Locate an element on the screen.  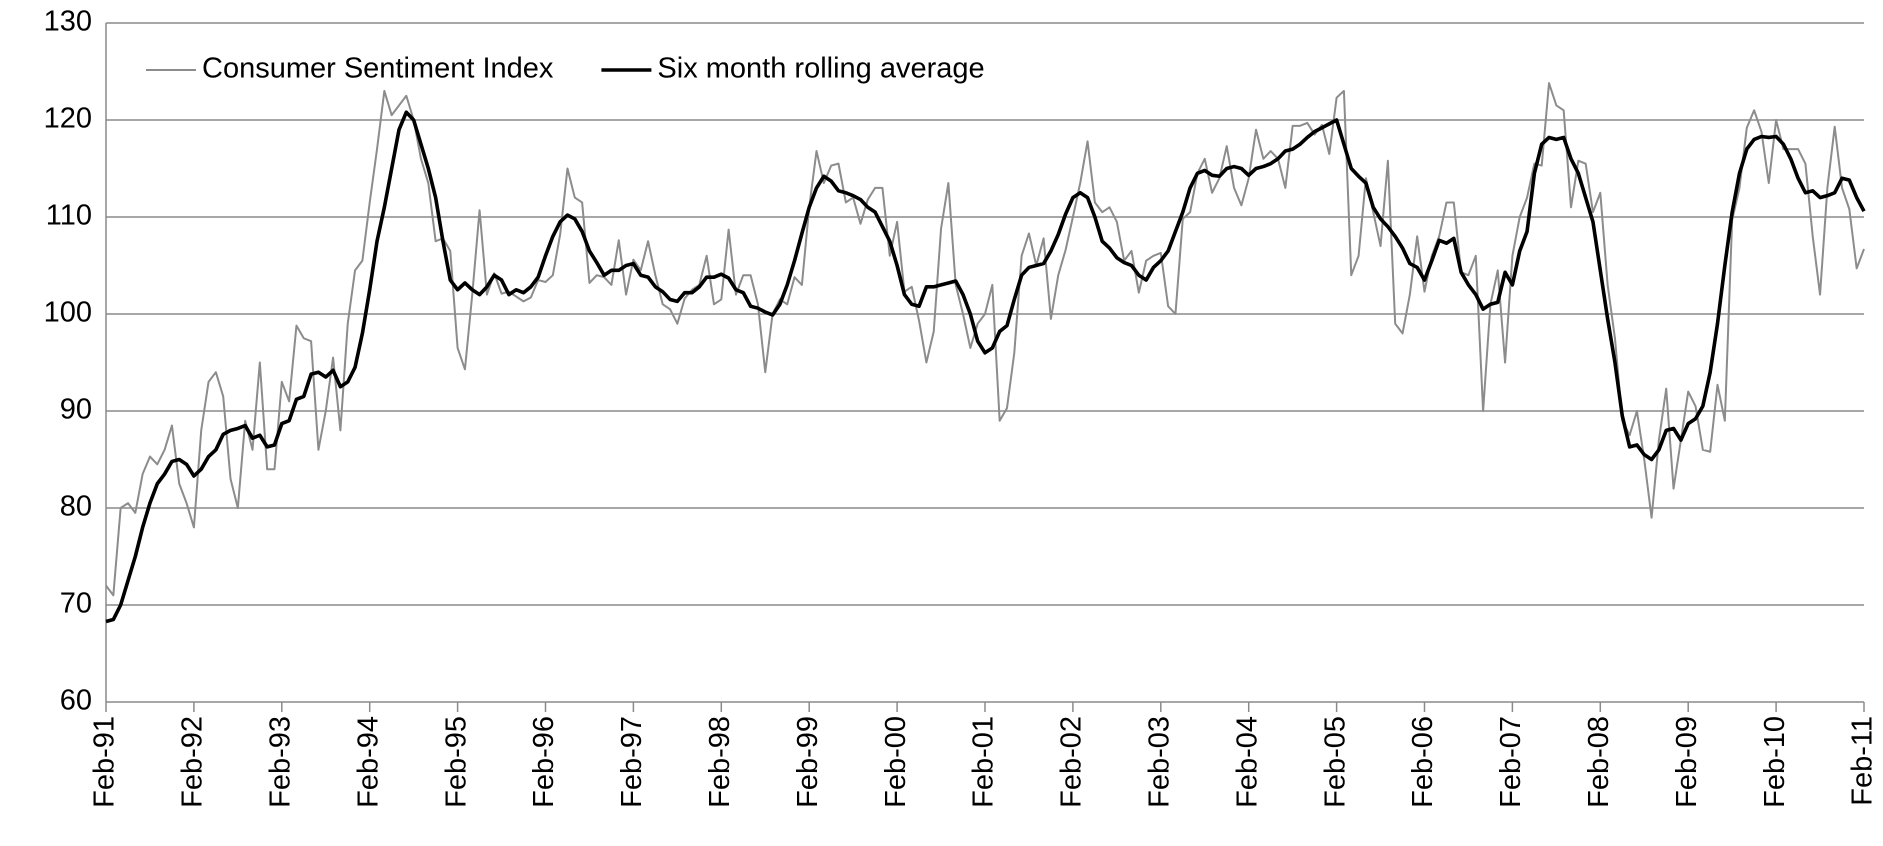
x-tick-label: Feb-03 is located at coordinates (1159, 762).